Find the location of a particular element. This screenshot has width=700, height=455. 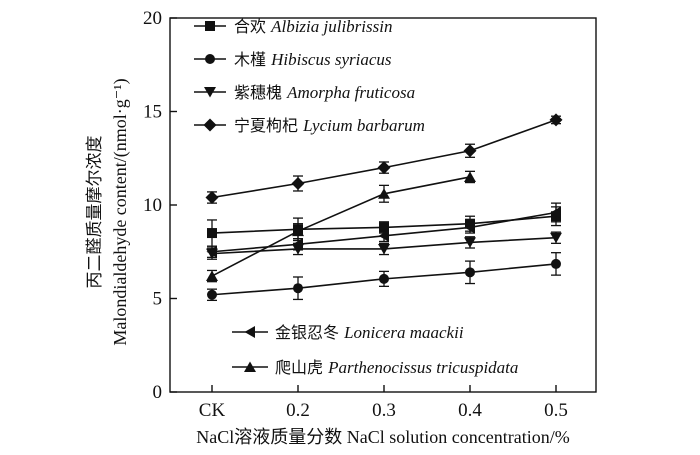

legend-entry: 合欢 Albizia julibrissin is located at coordinates (293, 26).